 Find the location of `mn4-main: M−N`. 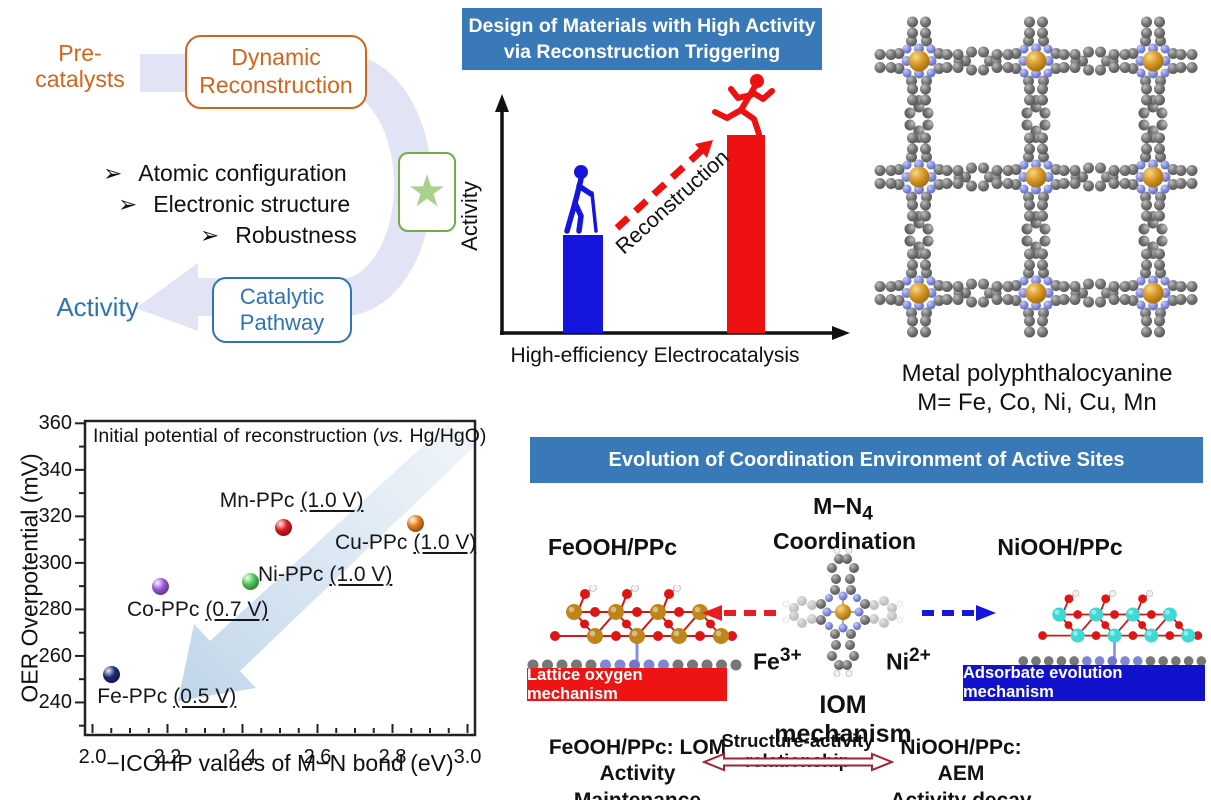

mn4-main: M−N is located at coordinates (838, 506).